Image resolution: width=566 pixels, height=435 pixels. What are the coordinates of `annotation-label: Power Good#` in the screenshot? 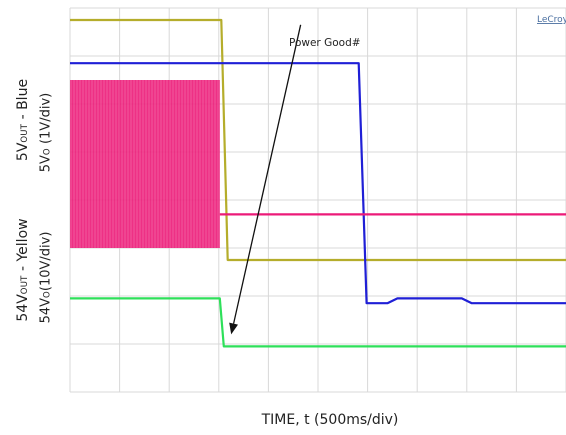 It's located at (325, 43).